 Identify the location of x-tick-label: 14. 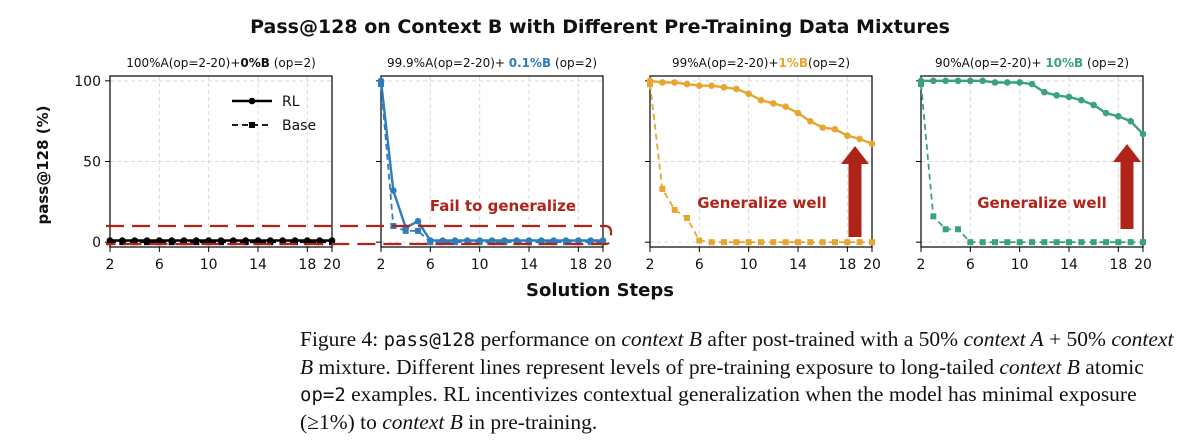
(529, 265).